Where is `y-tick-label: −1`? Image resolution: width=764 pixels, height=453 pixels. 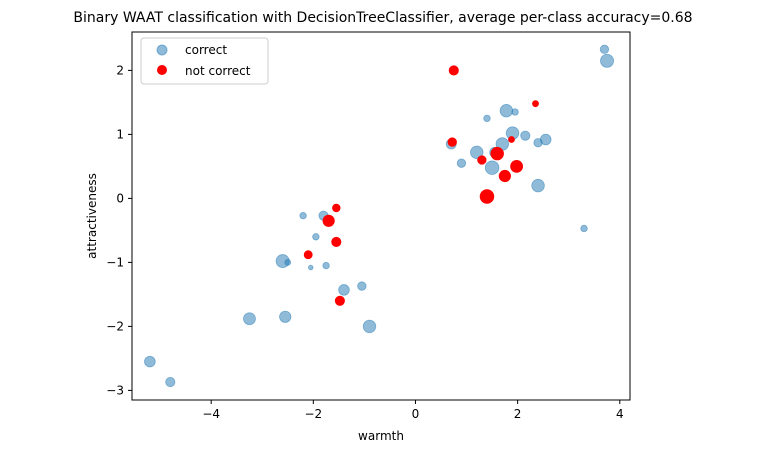
y-tick-label: −1 is located at coordinates (115, 262).